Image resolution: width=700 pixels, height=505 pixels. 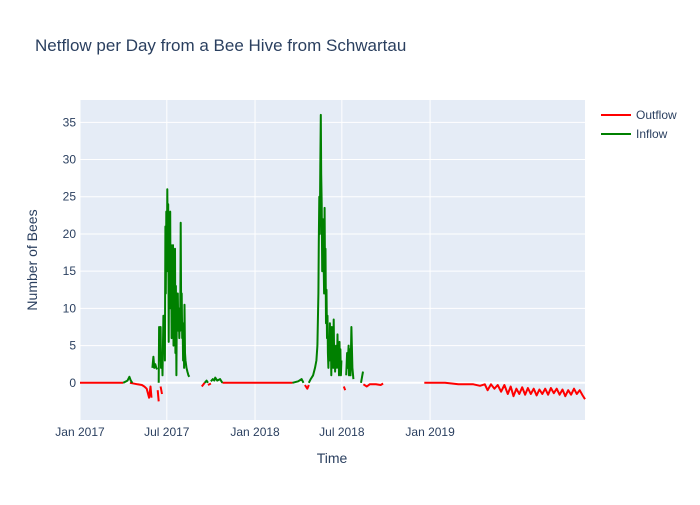 I want to click on y-tick-label: 25, so click(x=70, y=197).